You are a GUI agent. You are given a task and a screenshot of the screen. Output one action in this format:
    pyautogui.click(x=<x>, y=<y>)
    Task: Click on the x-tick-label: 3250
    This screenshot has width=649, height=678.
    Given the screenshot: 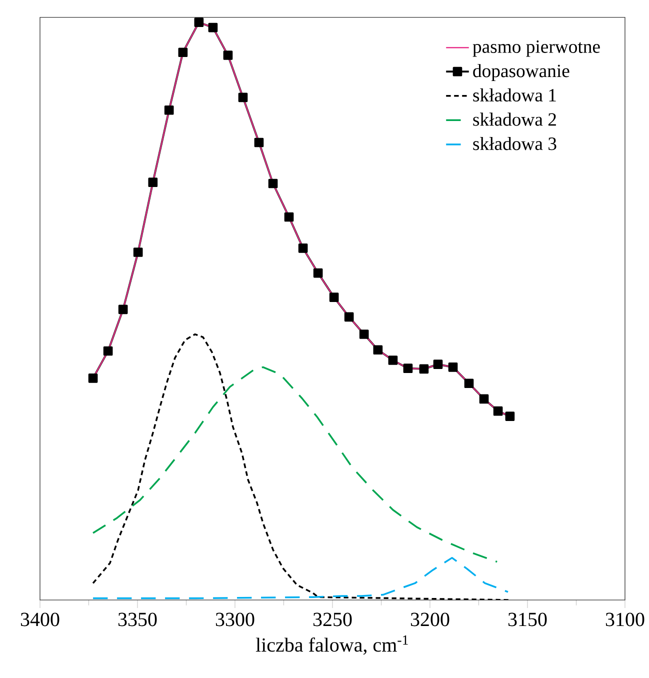 What is the action you would take?
    pyautogui.click(x=332, y=619)
    